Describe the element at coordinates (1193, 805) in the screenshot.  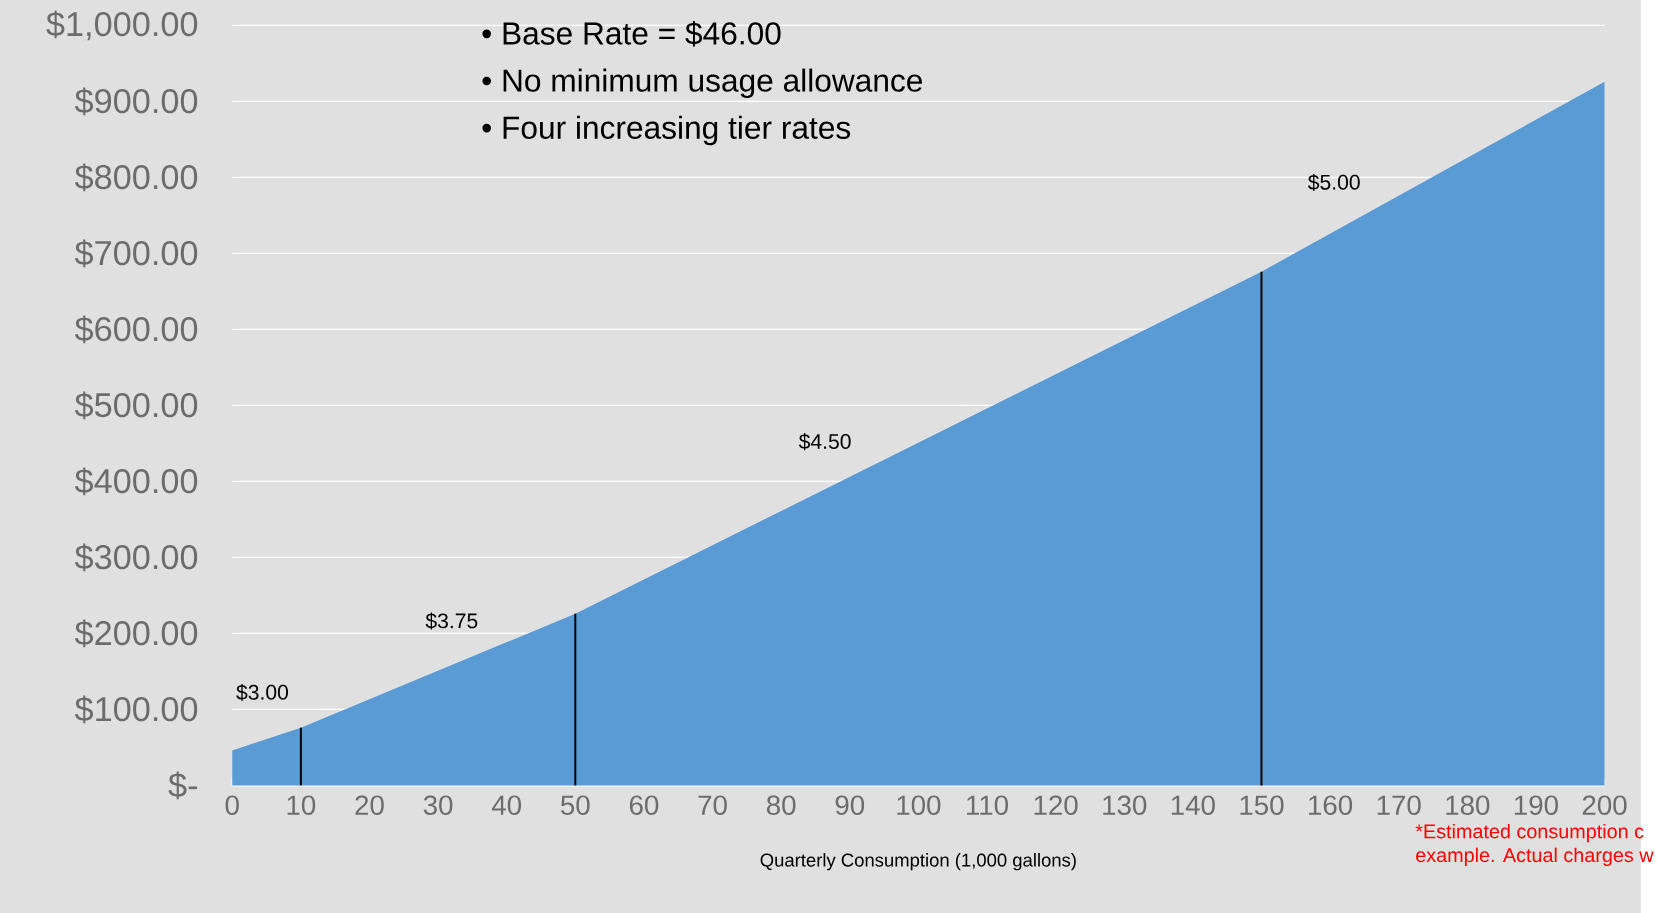
I see `x-tick-label: 140` at that location.